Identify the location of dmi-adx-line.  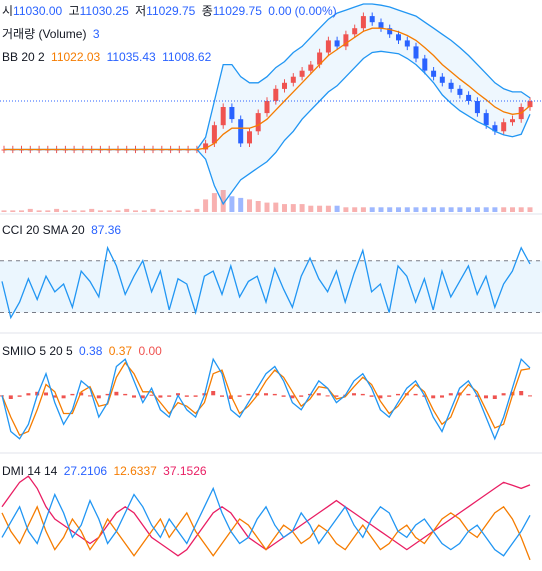
(266, 516).